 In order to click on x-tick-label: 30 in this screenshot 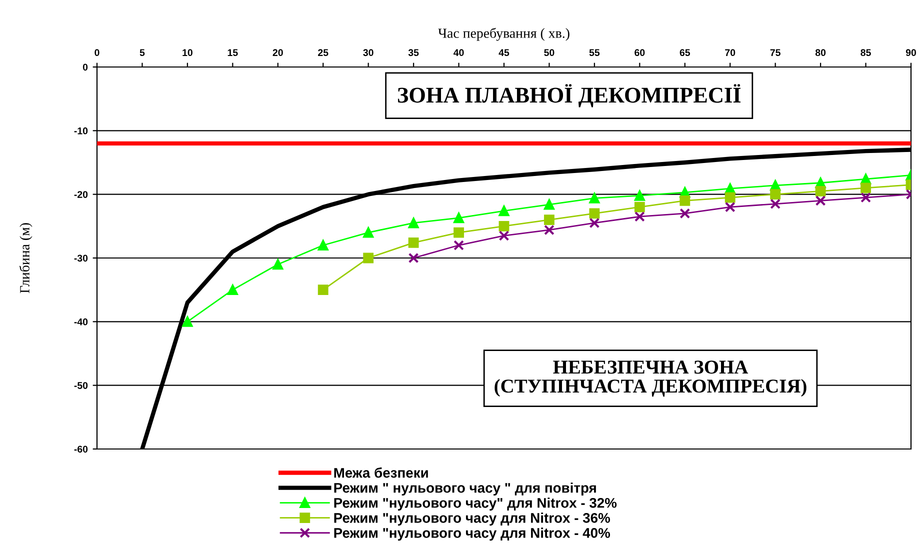, I will do `click(368, 52)`.